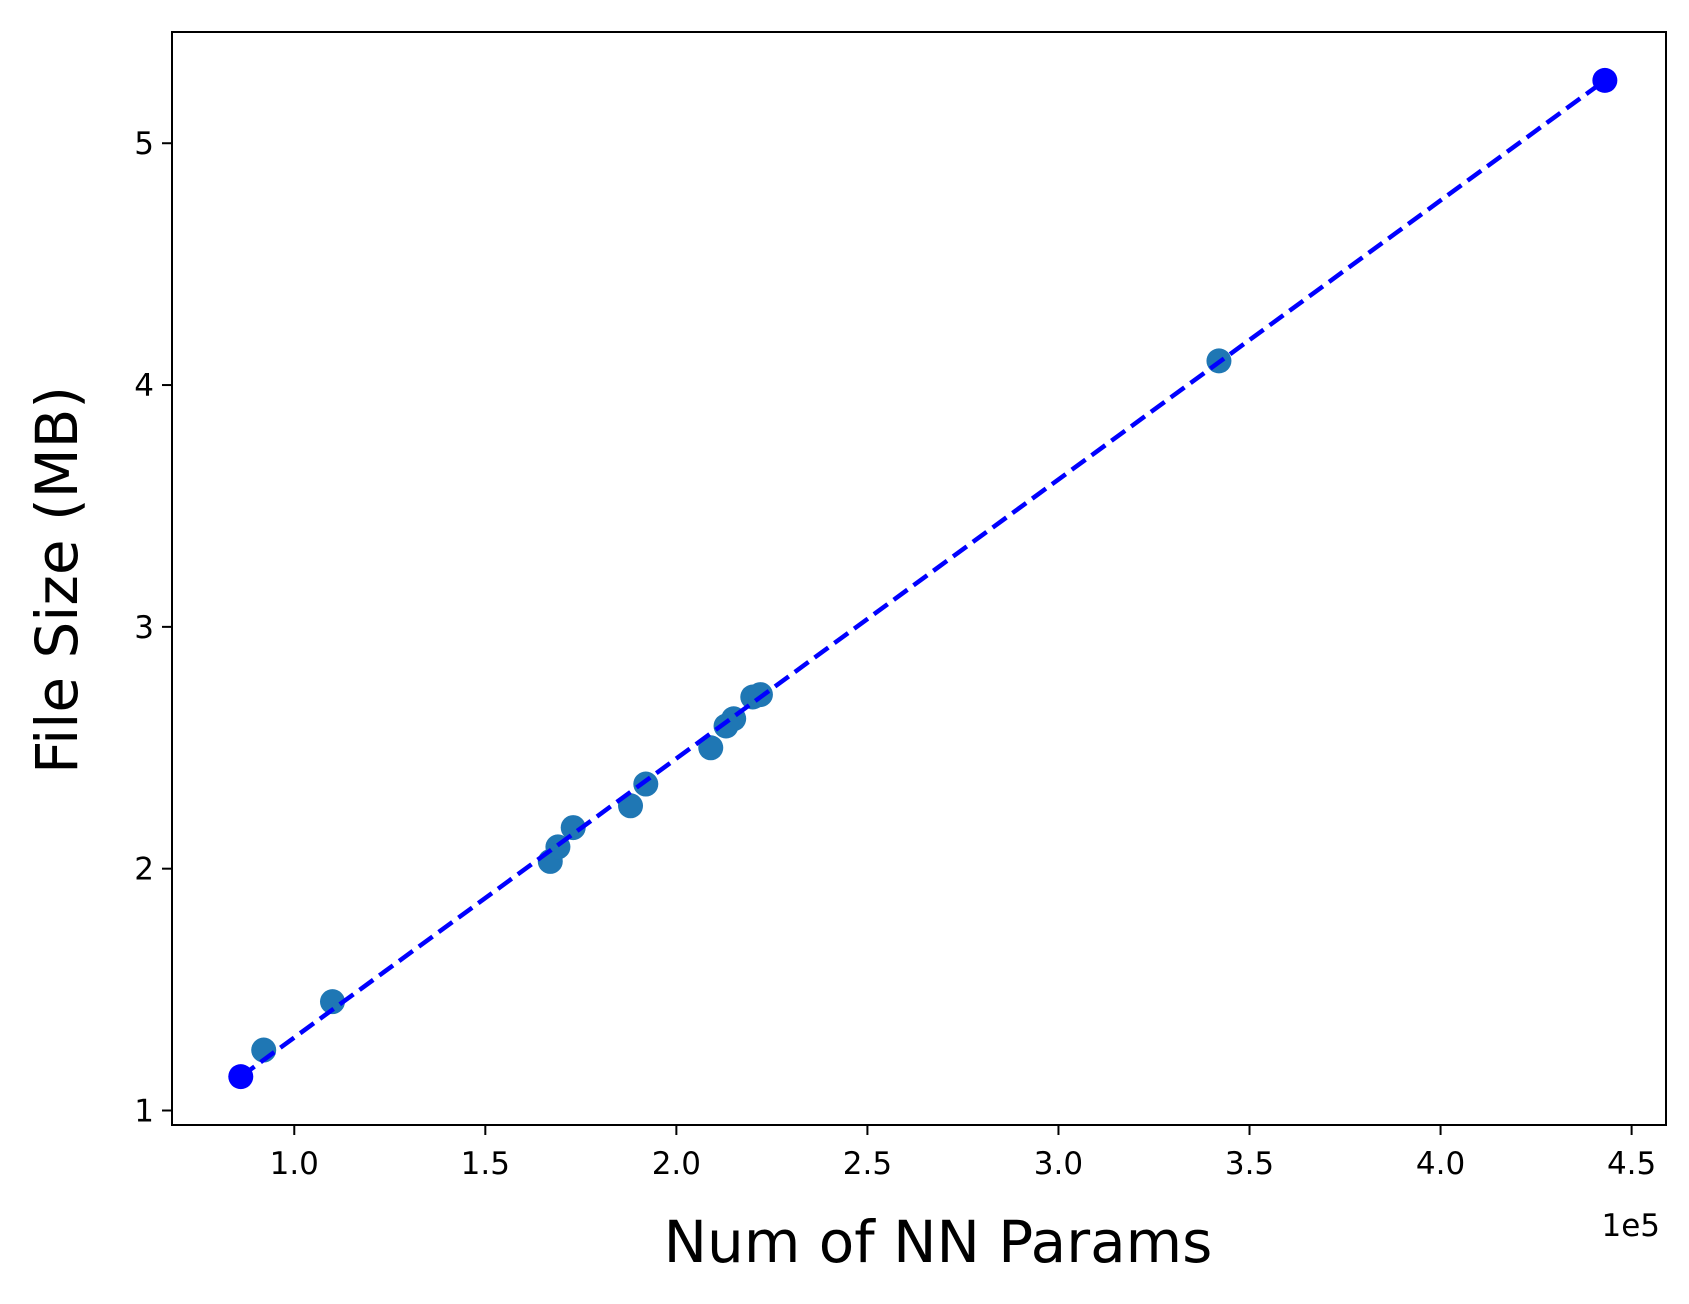 This screenshot has width=1689, height=1304. I want to click on y-tick-label: 3, so click(144, 628).